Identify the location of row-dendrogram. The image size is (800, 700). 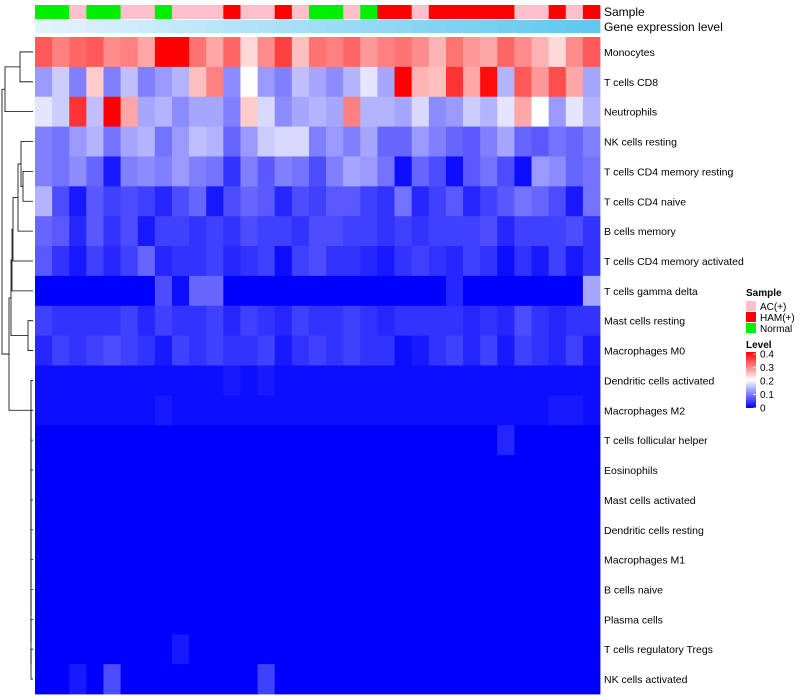
(17, 365).